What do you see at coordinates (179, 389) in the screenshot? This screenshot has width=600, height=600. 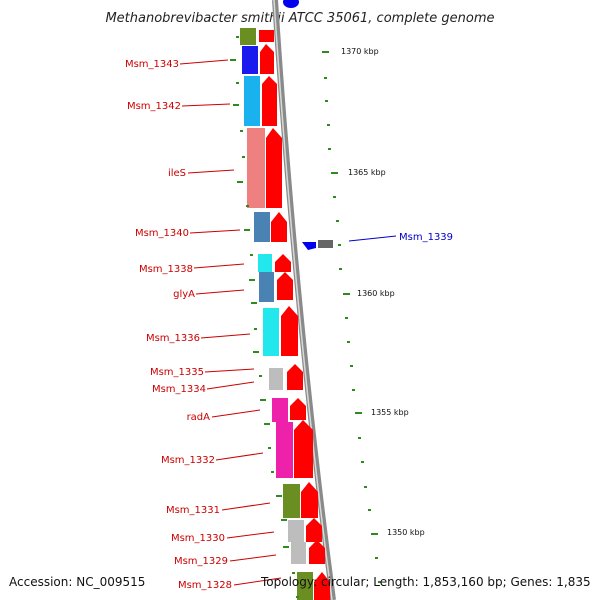 I see `gene-label-msm-1334: Msm_1334` at bounding box center [179, 389].